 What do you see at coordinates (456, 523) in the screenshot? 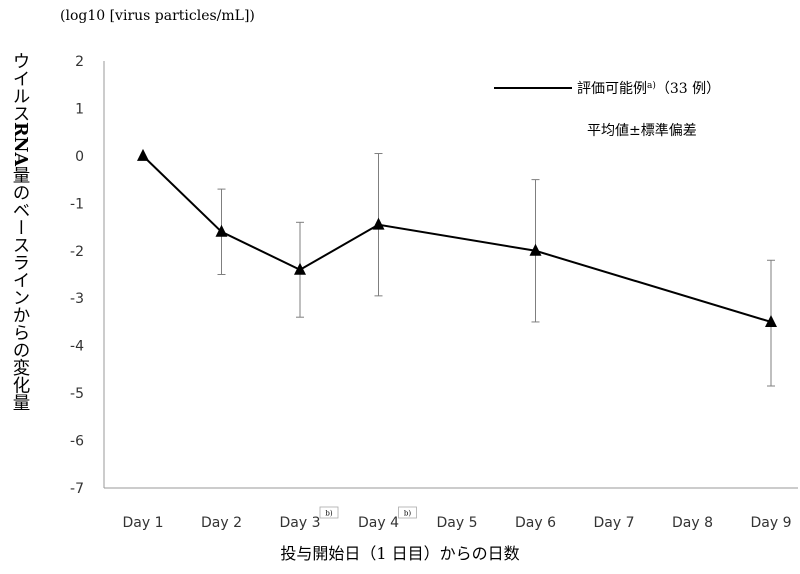
I see `x-tick-label: Day 5` at bounding box center [456, 523].